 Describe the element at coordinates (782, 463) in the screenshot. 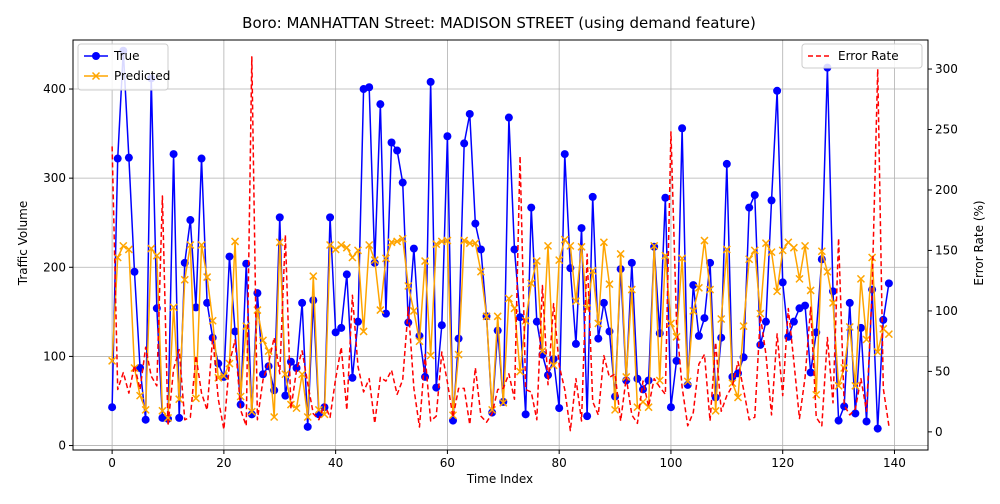

I see `x-tick-label: 120` at that location.